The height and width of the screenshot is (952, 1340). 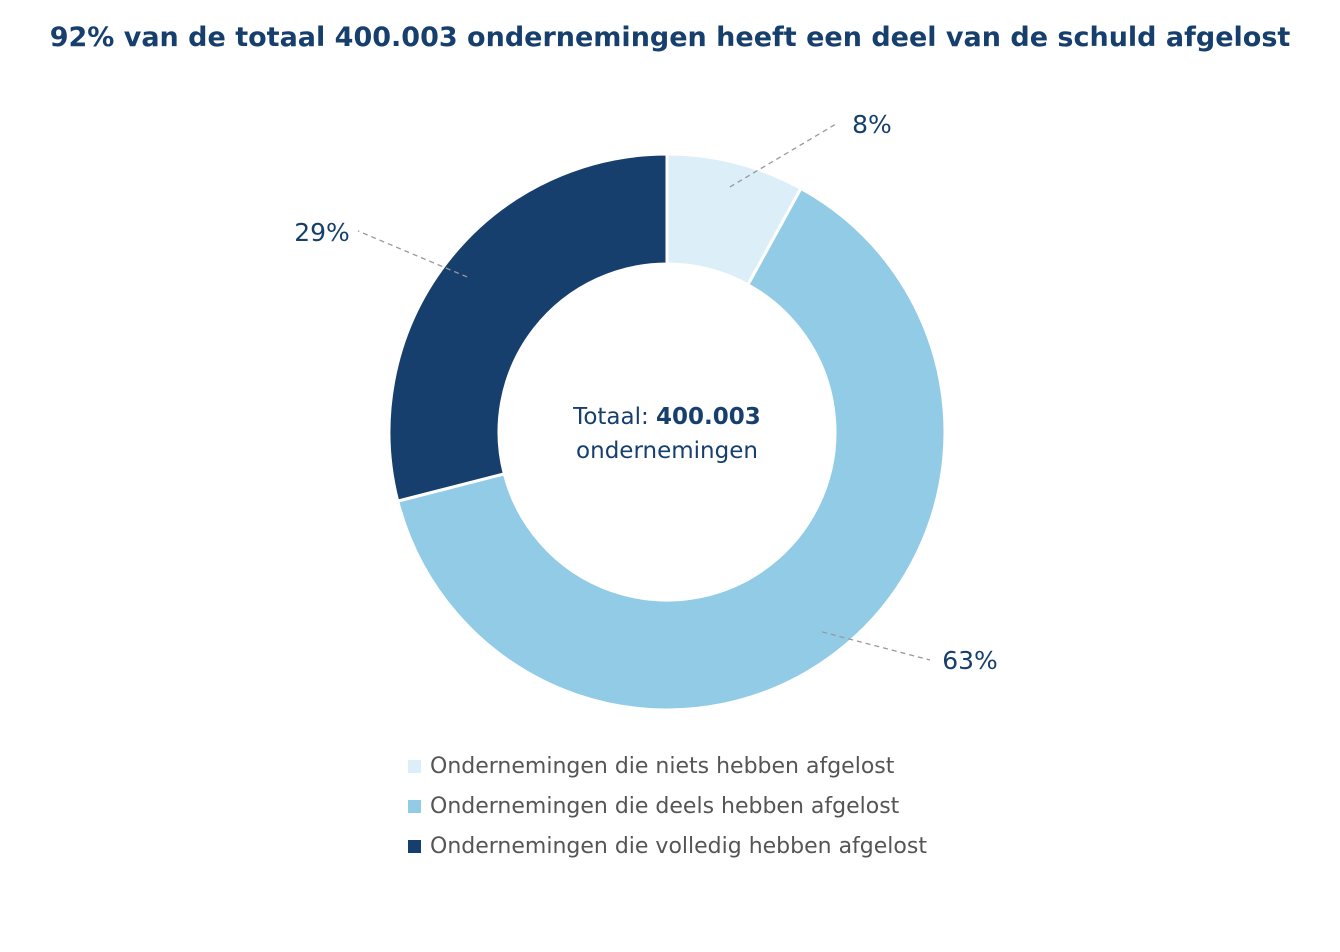 I want to click on legend-label: Ondernemingen die deels hebben afgelost, so click(x=665, y=806).